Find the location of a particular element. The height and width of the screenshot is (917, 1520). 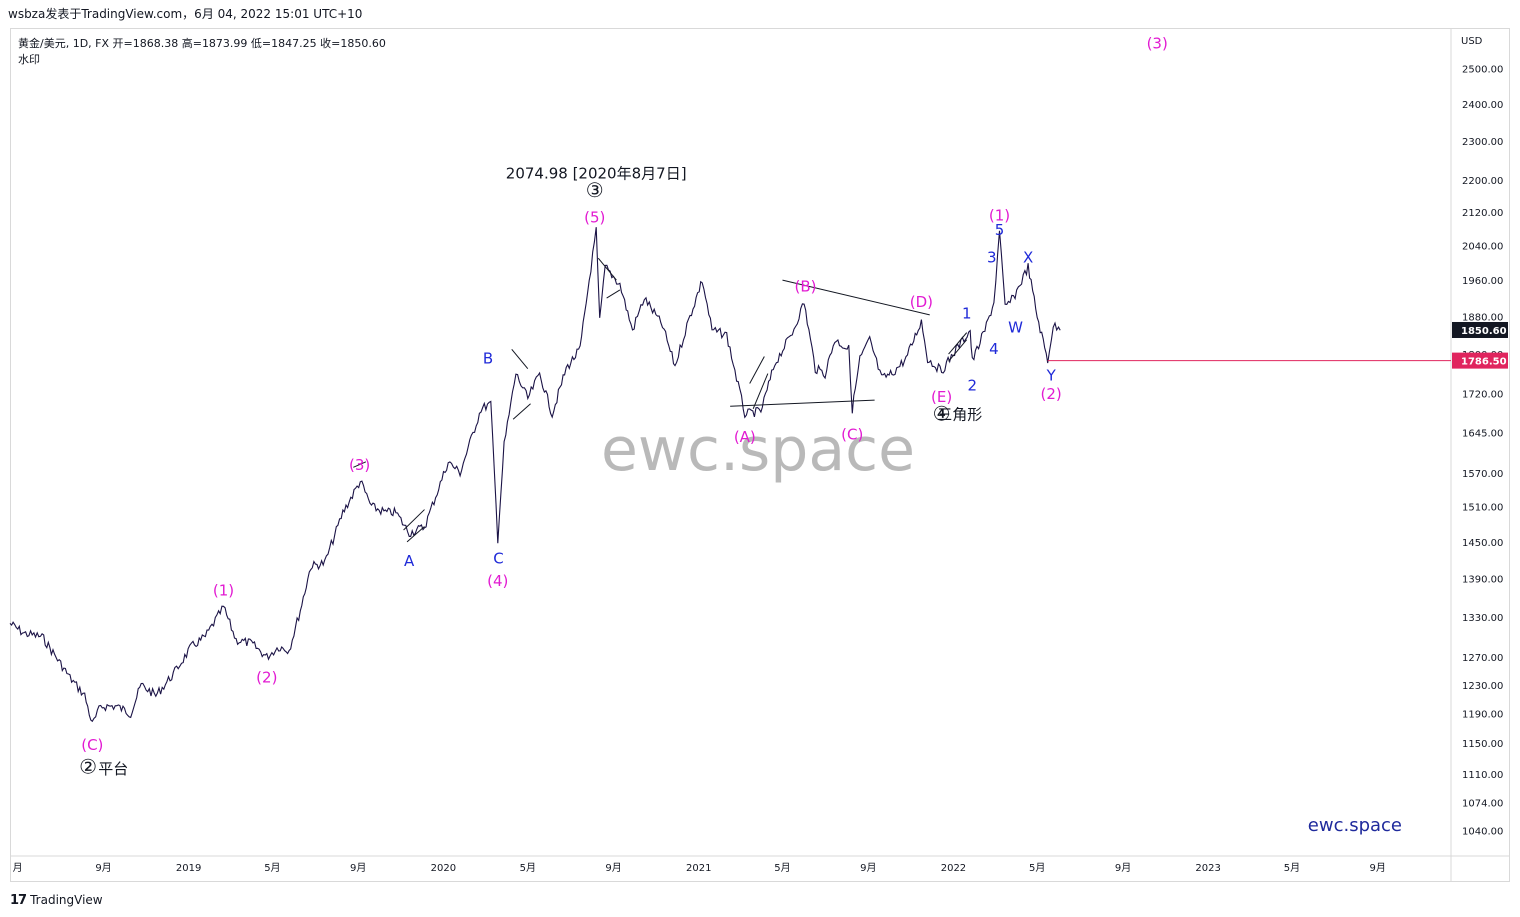

tradingview-footer: 17 TradingView is located at coordinates (56, 900).